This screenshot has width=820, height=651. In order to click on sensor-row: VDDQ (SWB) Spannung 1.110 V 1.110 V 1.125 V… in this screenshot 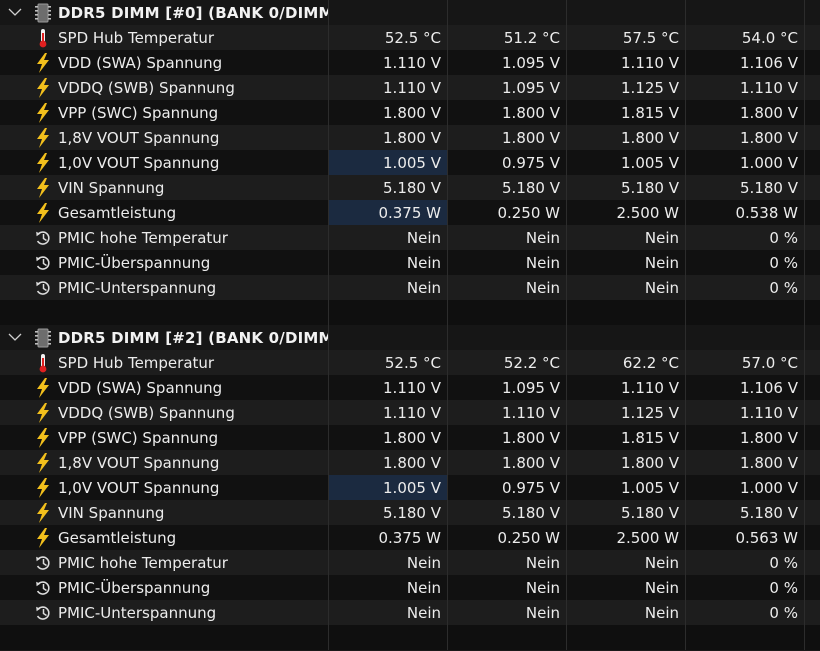, I will do `click(410, 412)`.